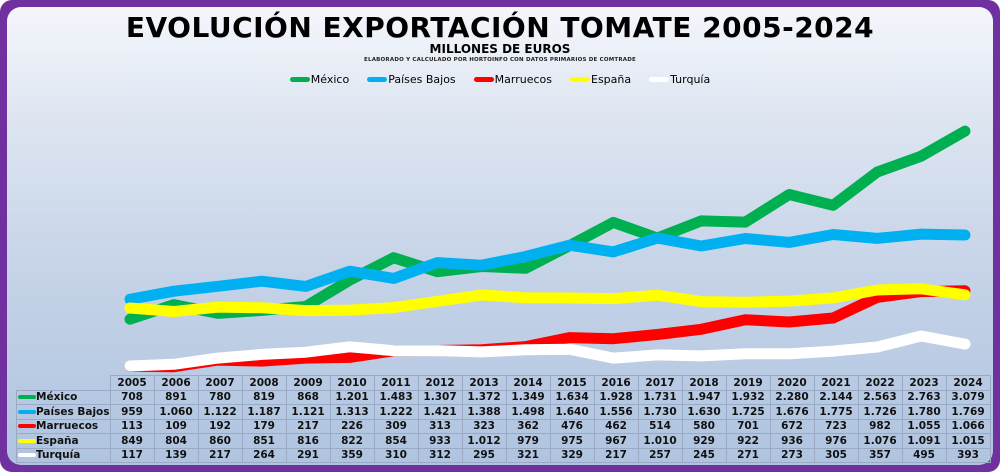  I want to click on x-tick-label: 2022, so click(880, 383).